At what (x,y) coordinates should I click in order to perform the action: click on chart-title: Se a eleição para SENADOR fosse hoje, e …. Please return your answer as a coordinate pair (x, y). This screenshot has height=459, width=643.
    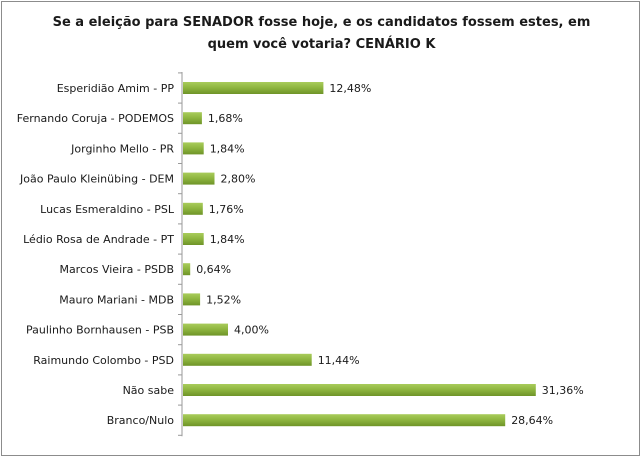
    Looking at the image, I should click on (321, 34).